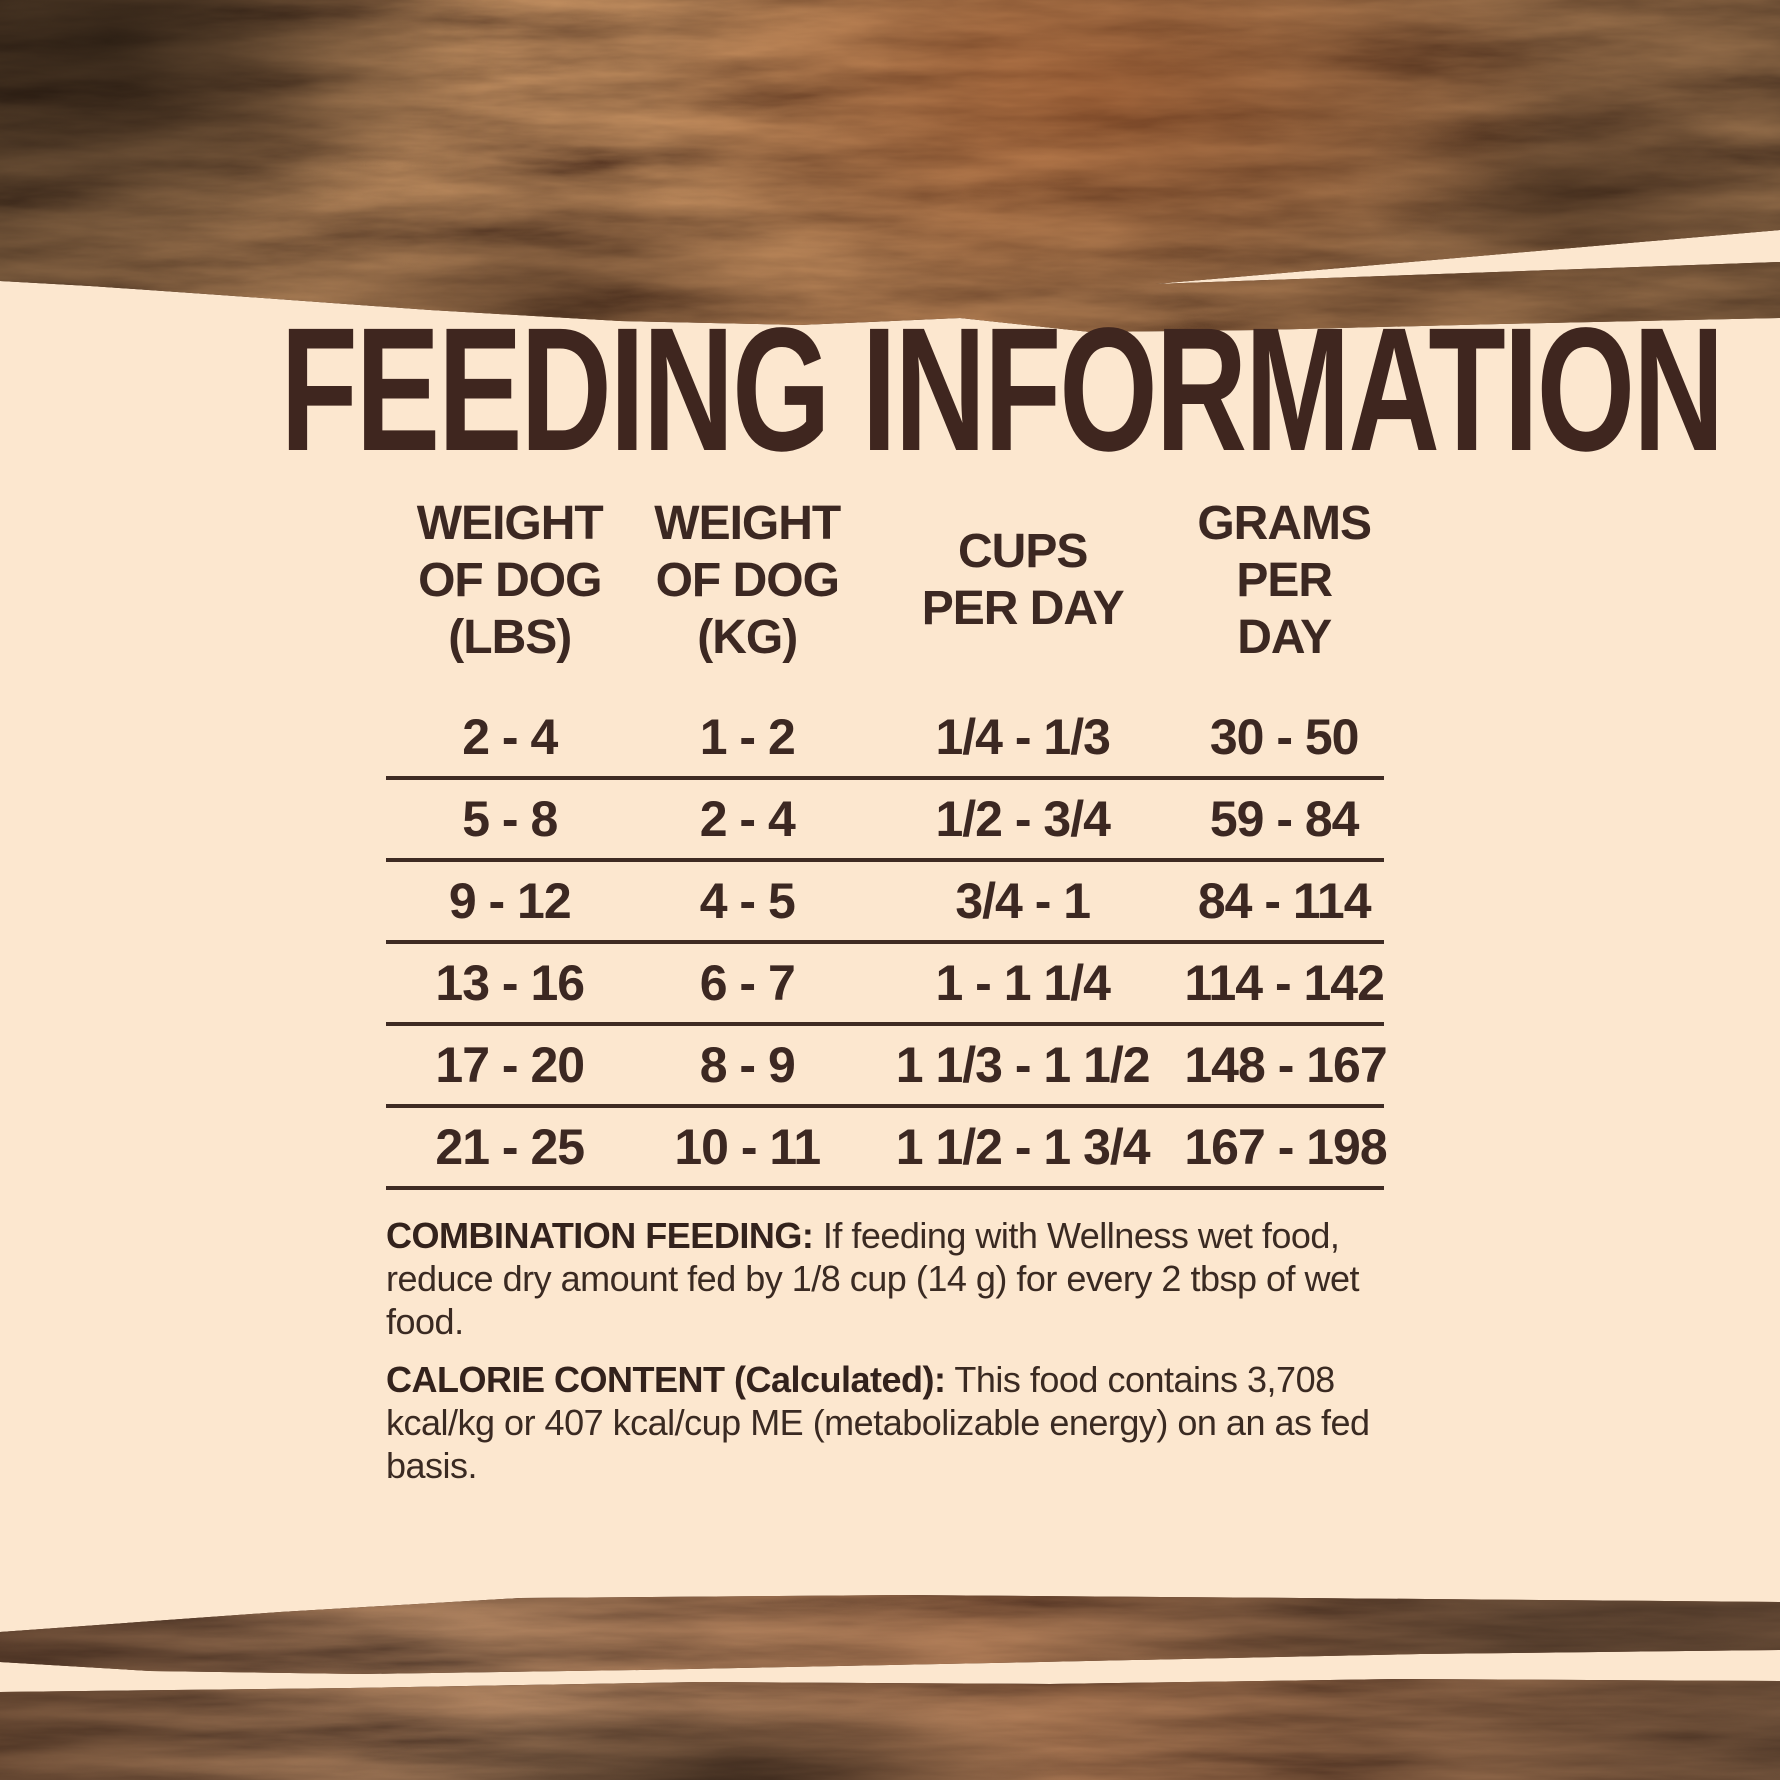  I want to click on column-header: WEIGHT OF DOG (KG), so click(747, 580).